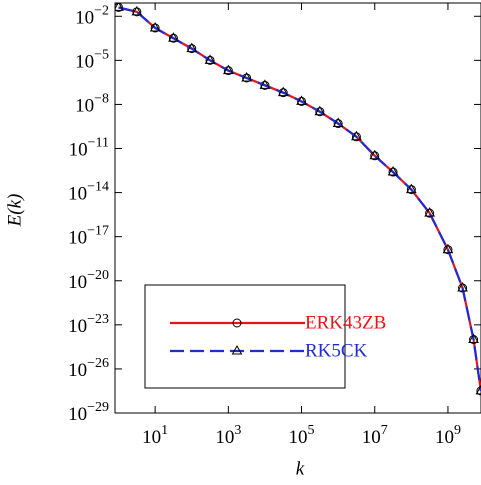 Image resolution: width=481 pixels, height=485 pixels. What do you see at coordinates (448, 435) in the screenshot?
I see `tick-label: 10⁹` at bounding box center [448, 435].